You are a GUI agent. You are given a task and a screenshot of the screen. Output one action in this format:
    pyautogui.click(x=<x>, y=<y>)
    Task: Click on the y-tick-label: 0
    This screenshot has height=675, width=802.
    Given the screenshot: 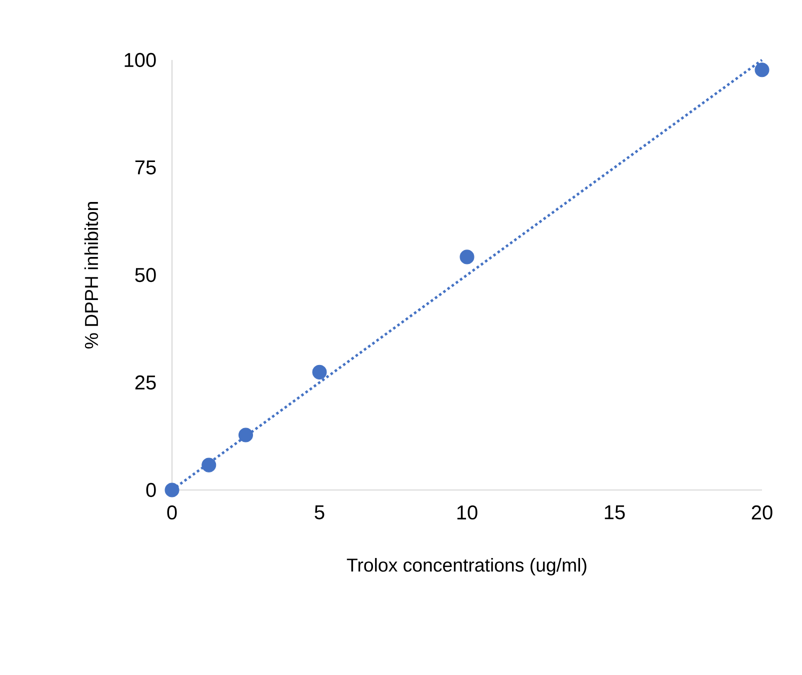 What is the action you would take?
    pyautogui.click(x=151, y=490)
    